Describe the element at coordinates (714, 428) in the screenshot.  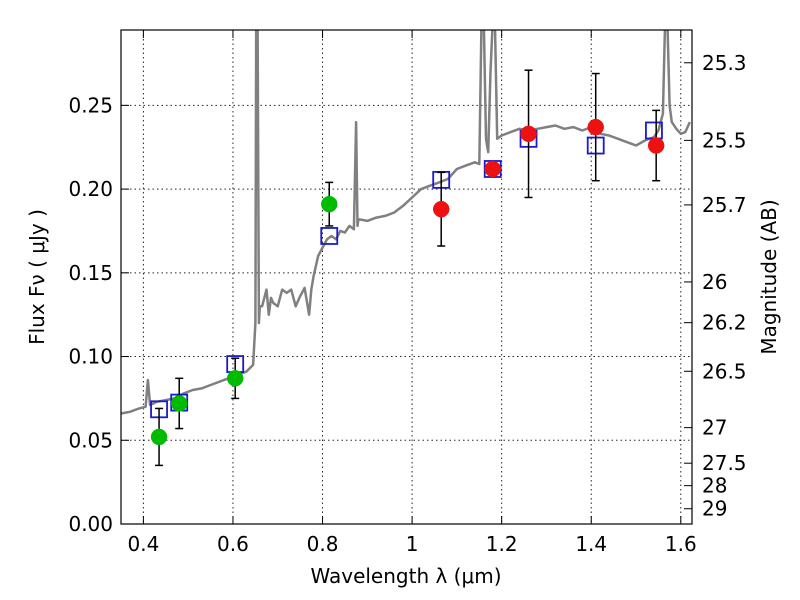
I see `mag-tick-label: 27` at that location.